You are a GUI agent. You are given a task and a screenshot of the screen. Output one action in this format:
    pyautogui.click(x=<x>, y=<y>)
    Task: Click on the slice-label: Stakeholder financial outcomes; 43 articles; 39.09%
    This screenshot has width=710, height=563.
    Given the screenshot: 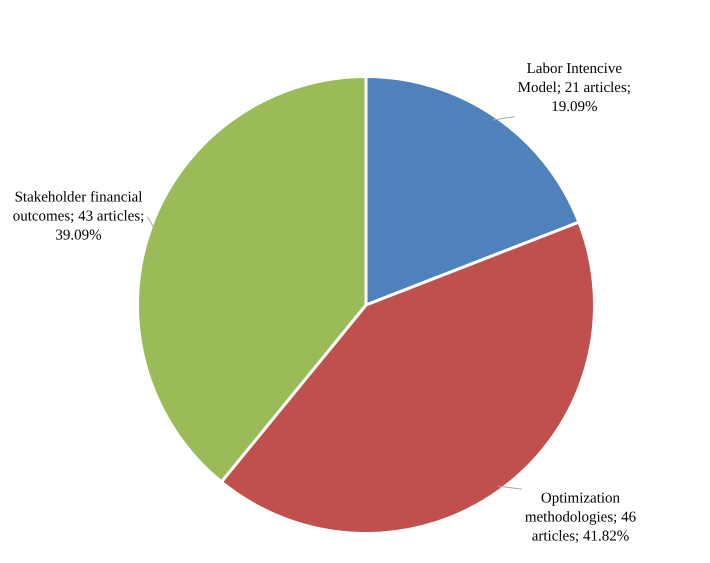 What is the action you would take?
    pyautogui.click(x=78, y=217)
    